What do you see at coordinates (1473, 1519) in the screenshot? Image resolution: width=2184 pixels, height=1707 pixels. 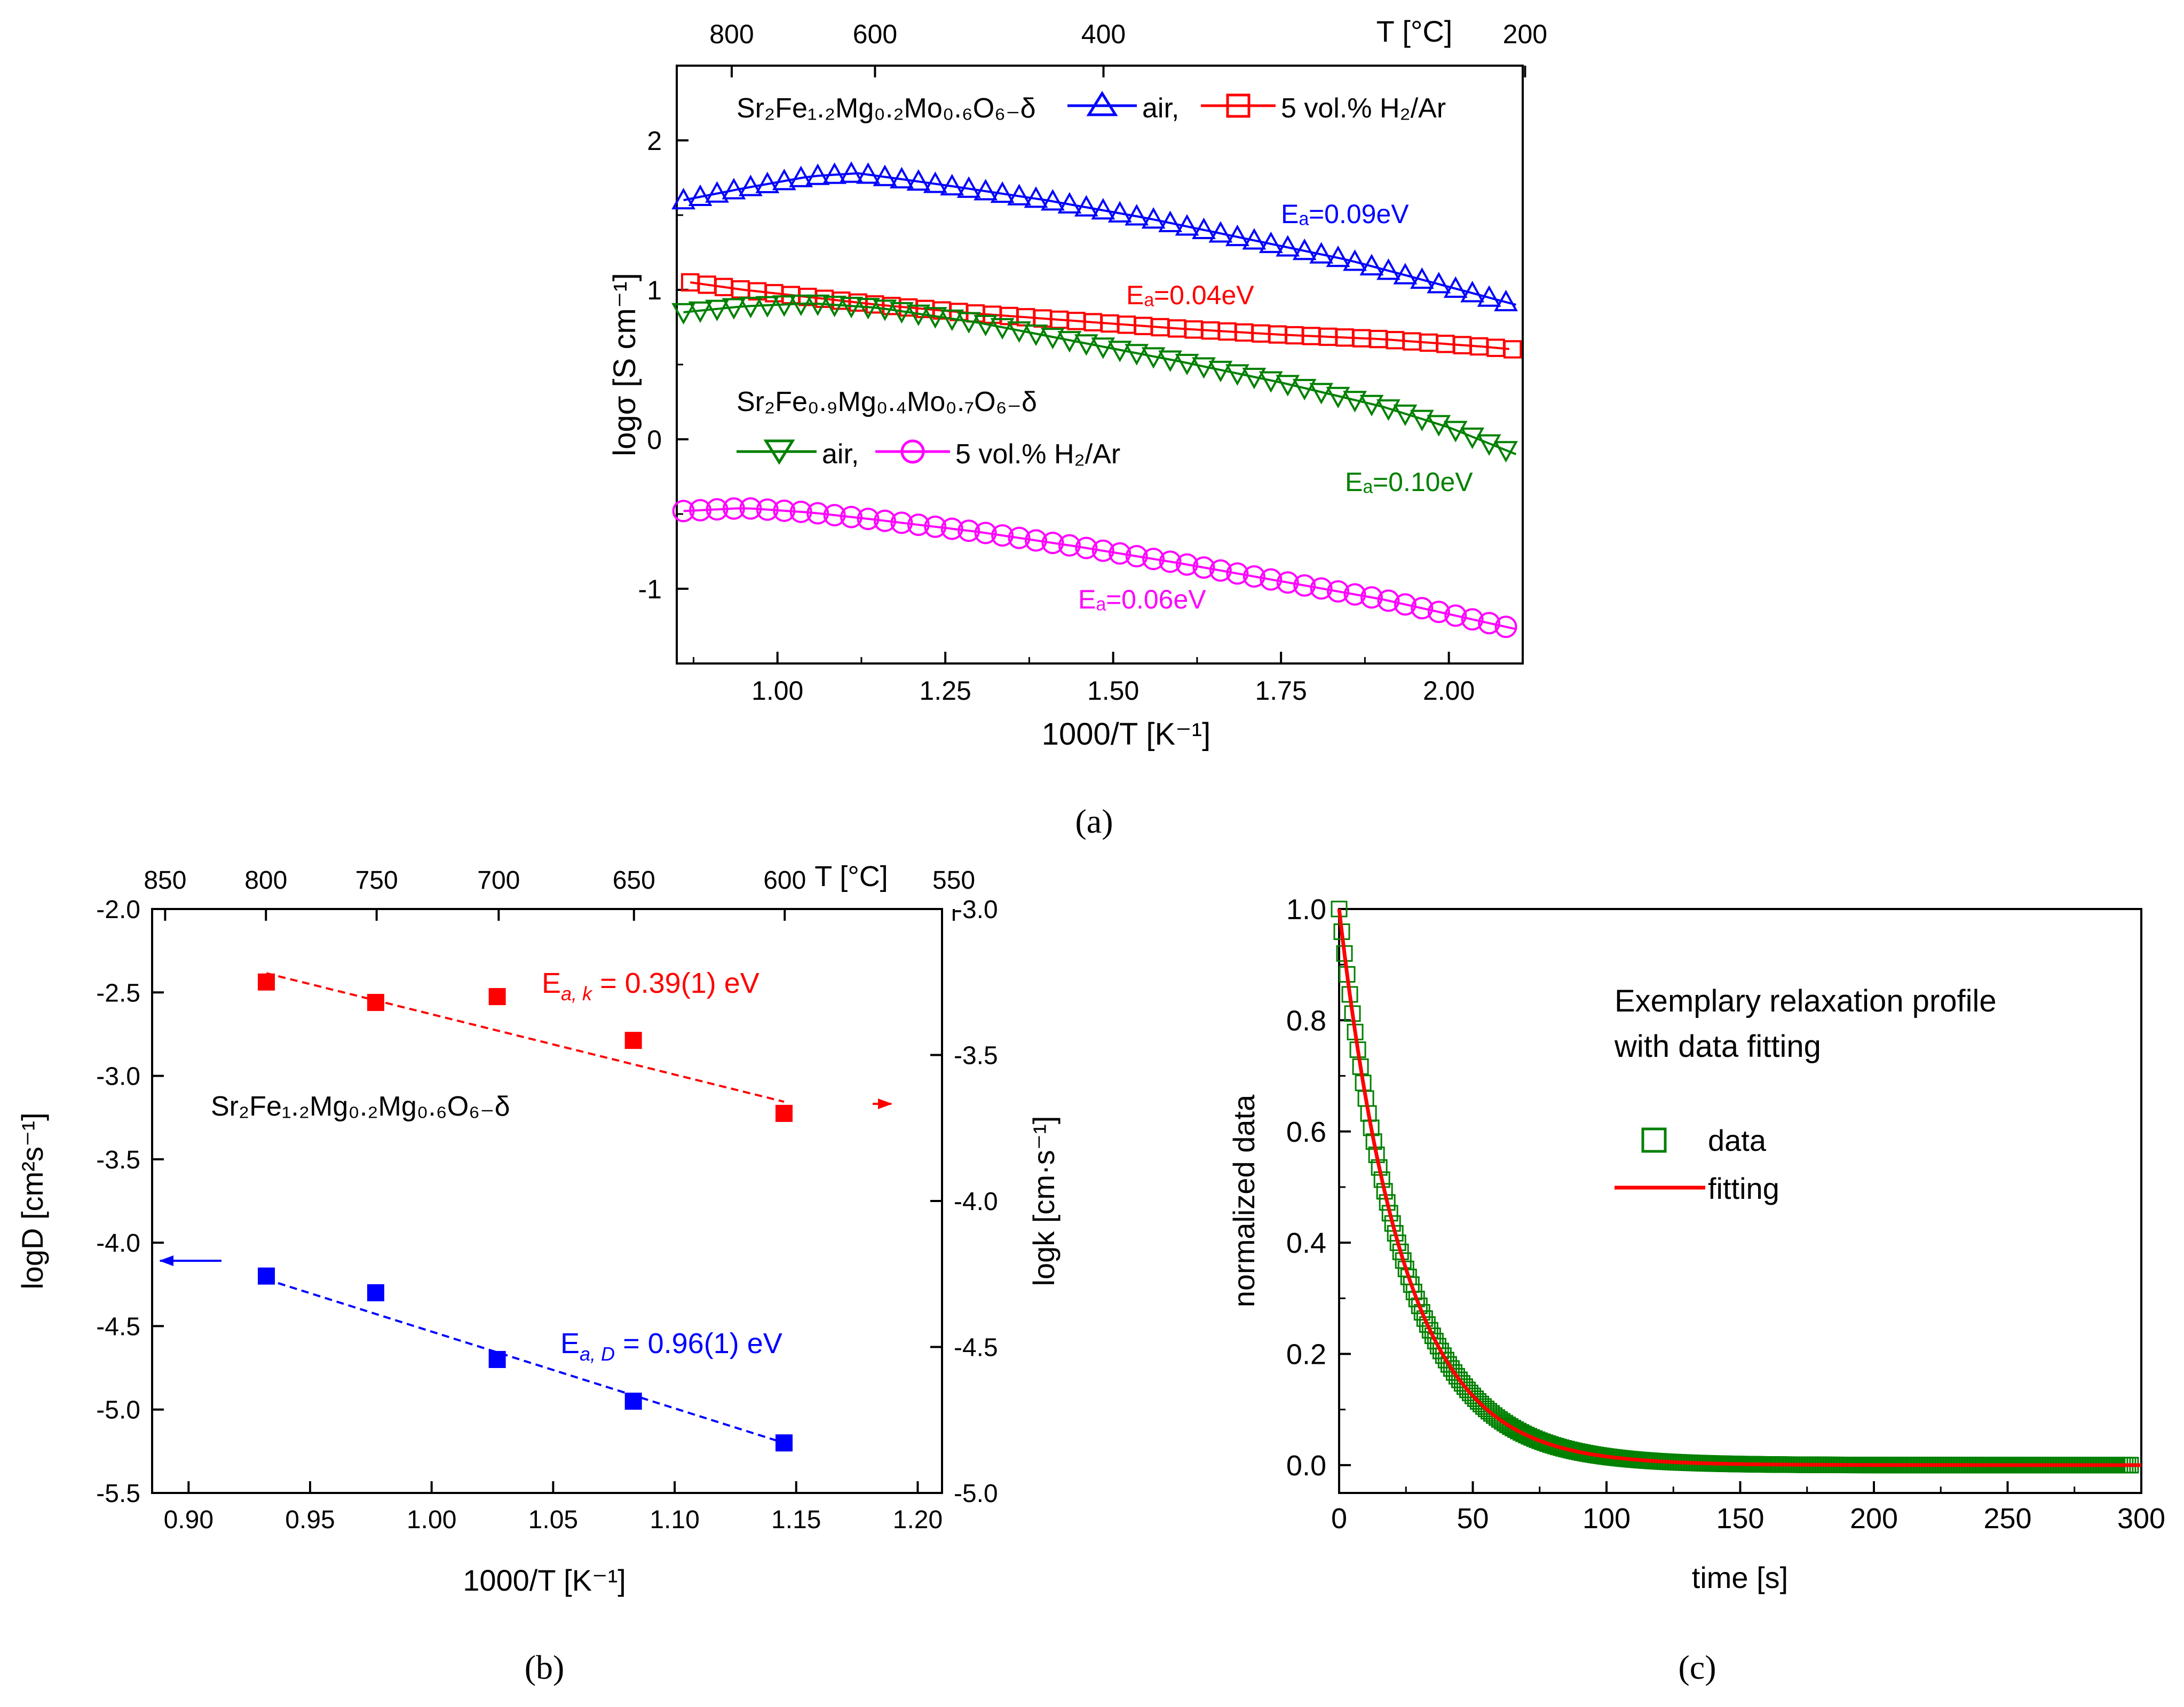 I see `x-tick-label: 50` at bounding box center [1473, 1519].